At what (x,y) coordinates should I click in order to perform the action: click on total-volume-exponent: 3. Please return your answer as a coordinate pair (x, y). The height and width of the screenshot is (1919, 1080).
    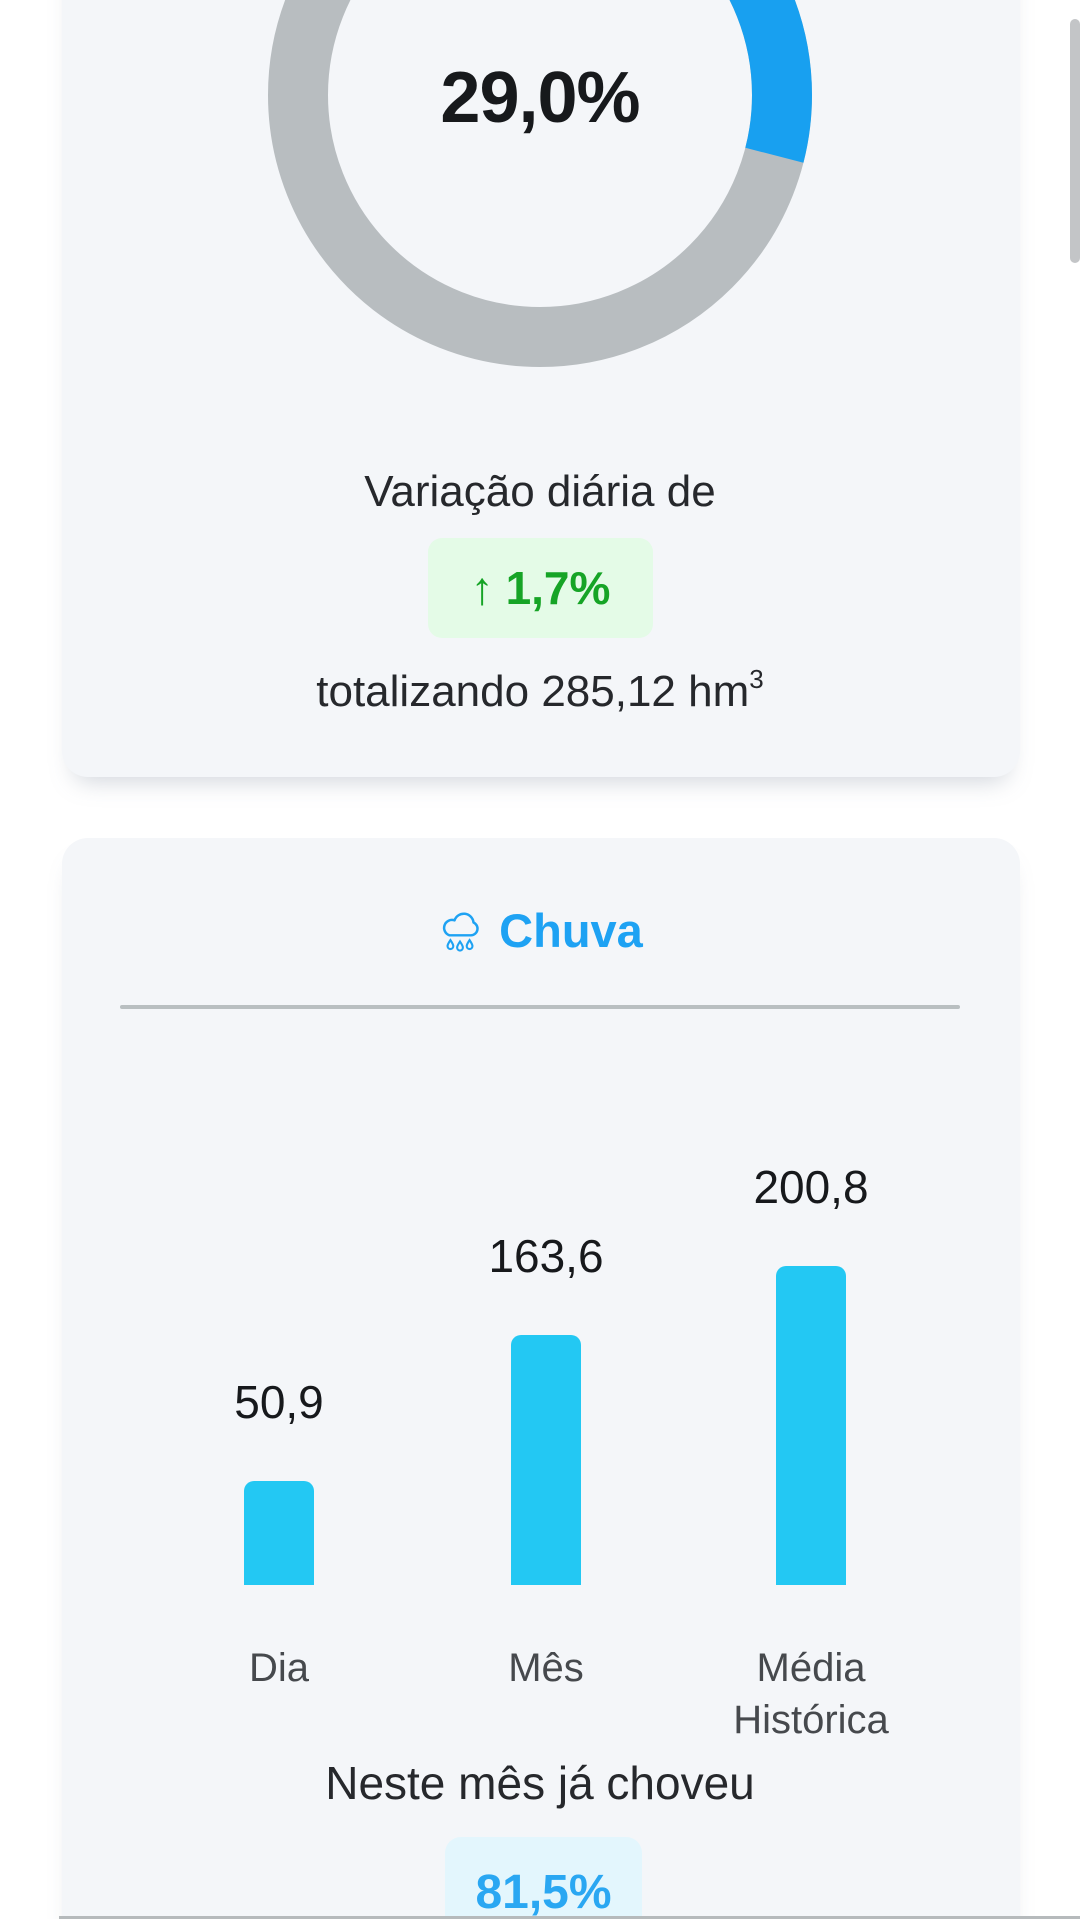
    Looking at the image, I should click on (756, 679).